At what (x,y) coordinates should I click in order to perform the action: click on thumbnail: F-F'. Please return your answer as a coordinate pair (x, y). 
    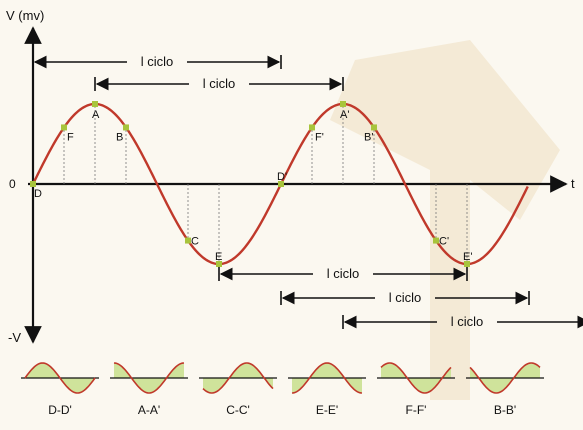
    Looking at the image, I should click on (416, 389).